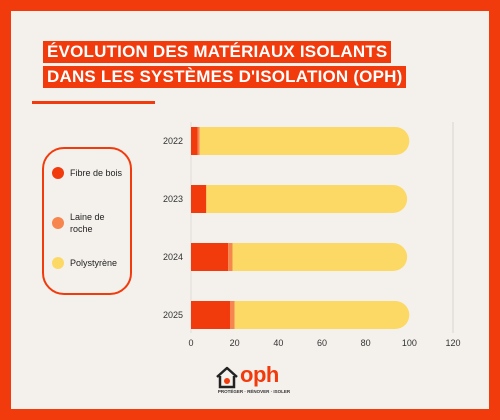 The height and width of the screenshot is (420, 500). Describe the element at coordinates (235, 343) in the screenshot. I see `x-tick-label: 20` at that location.